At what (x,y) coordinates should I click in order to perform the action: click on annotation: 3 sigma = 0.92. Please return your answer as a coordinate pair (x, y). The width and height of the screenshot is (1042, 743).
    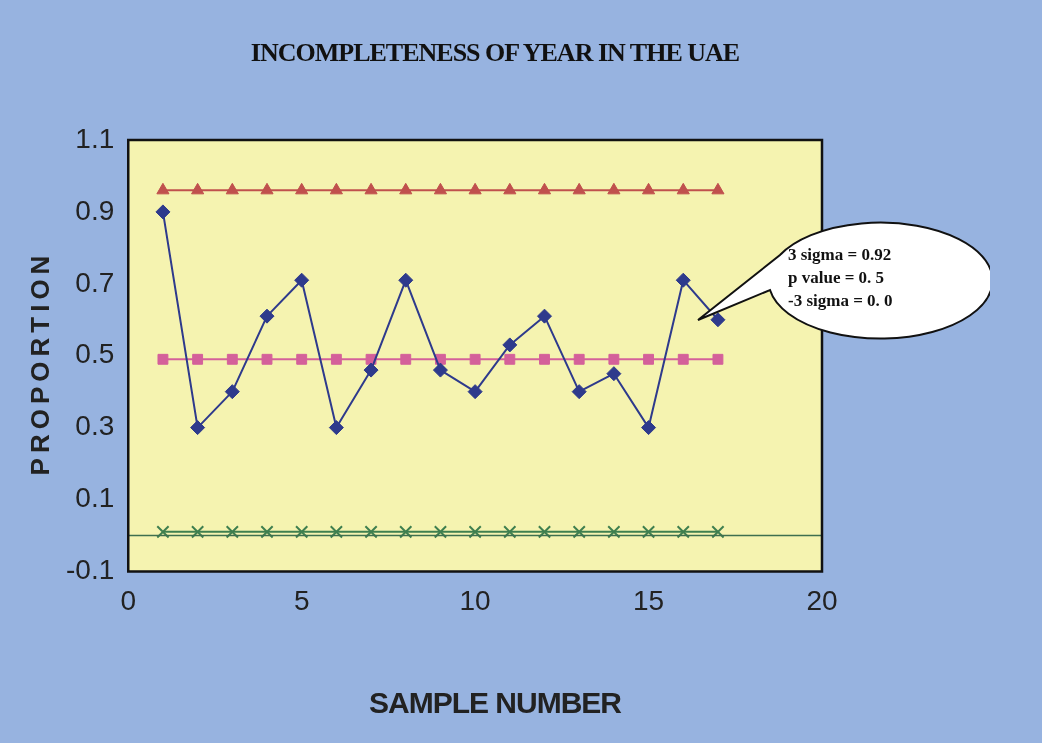
    Looking at the image, I should click on (840, 255).